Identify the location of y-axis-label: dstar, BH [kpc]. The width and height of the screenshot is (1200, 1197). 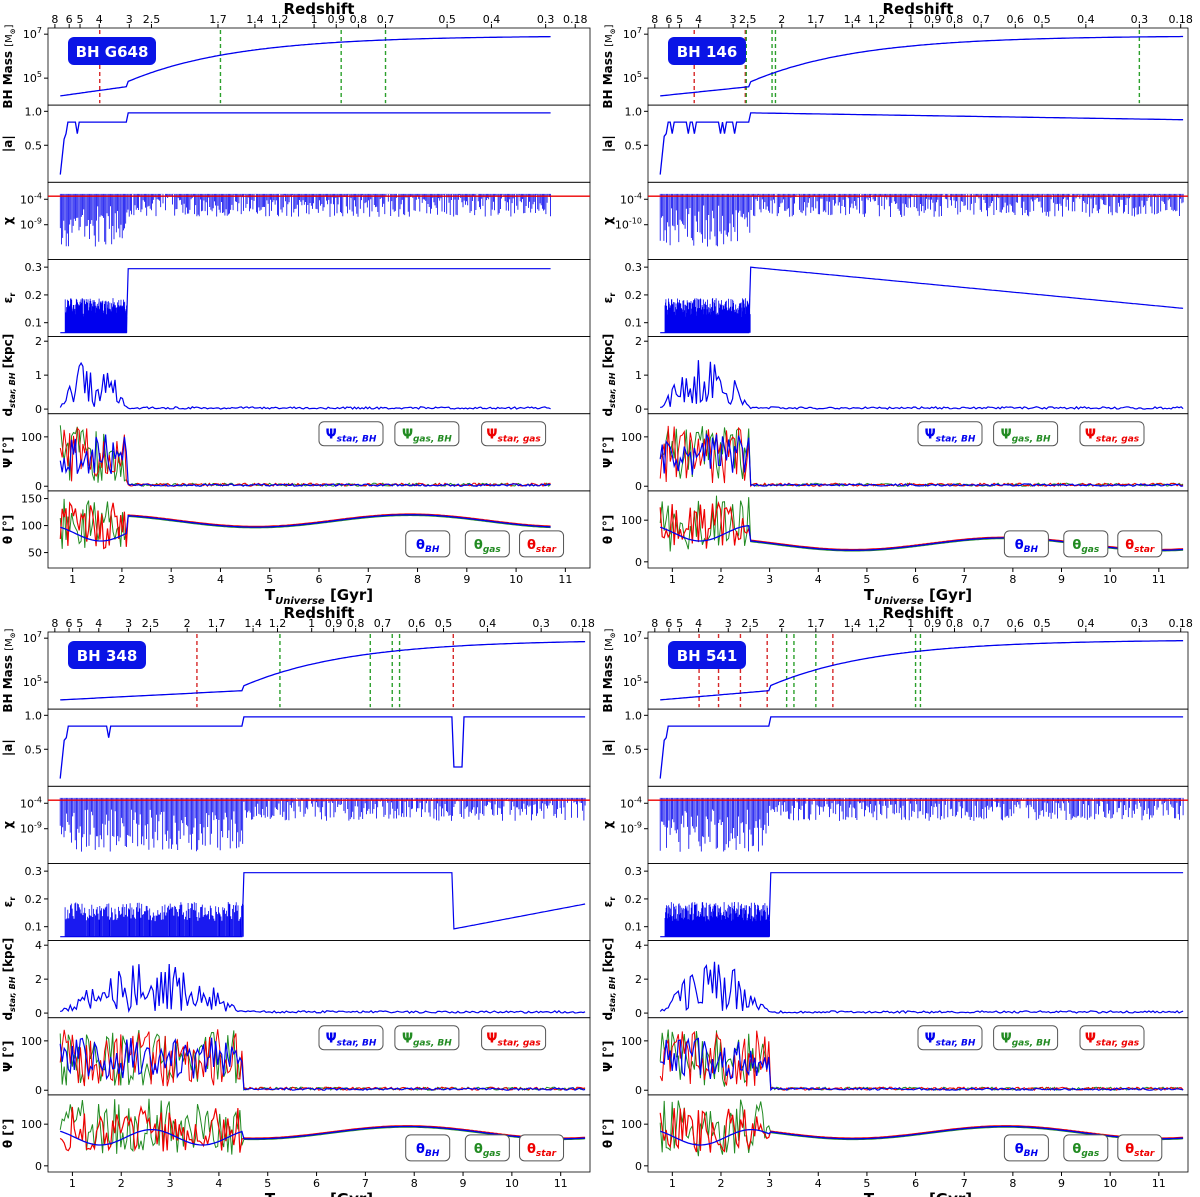
(9, 979).